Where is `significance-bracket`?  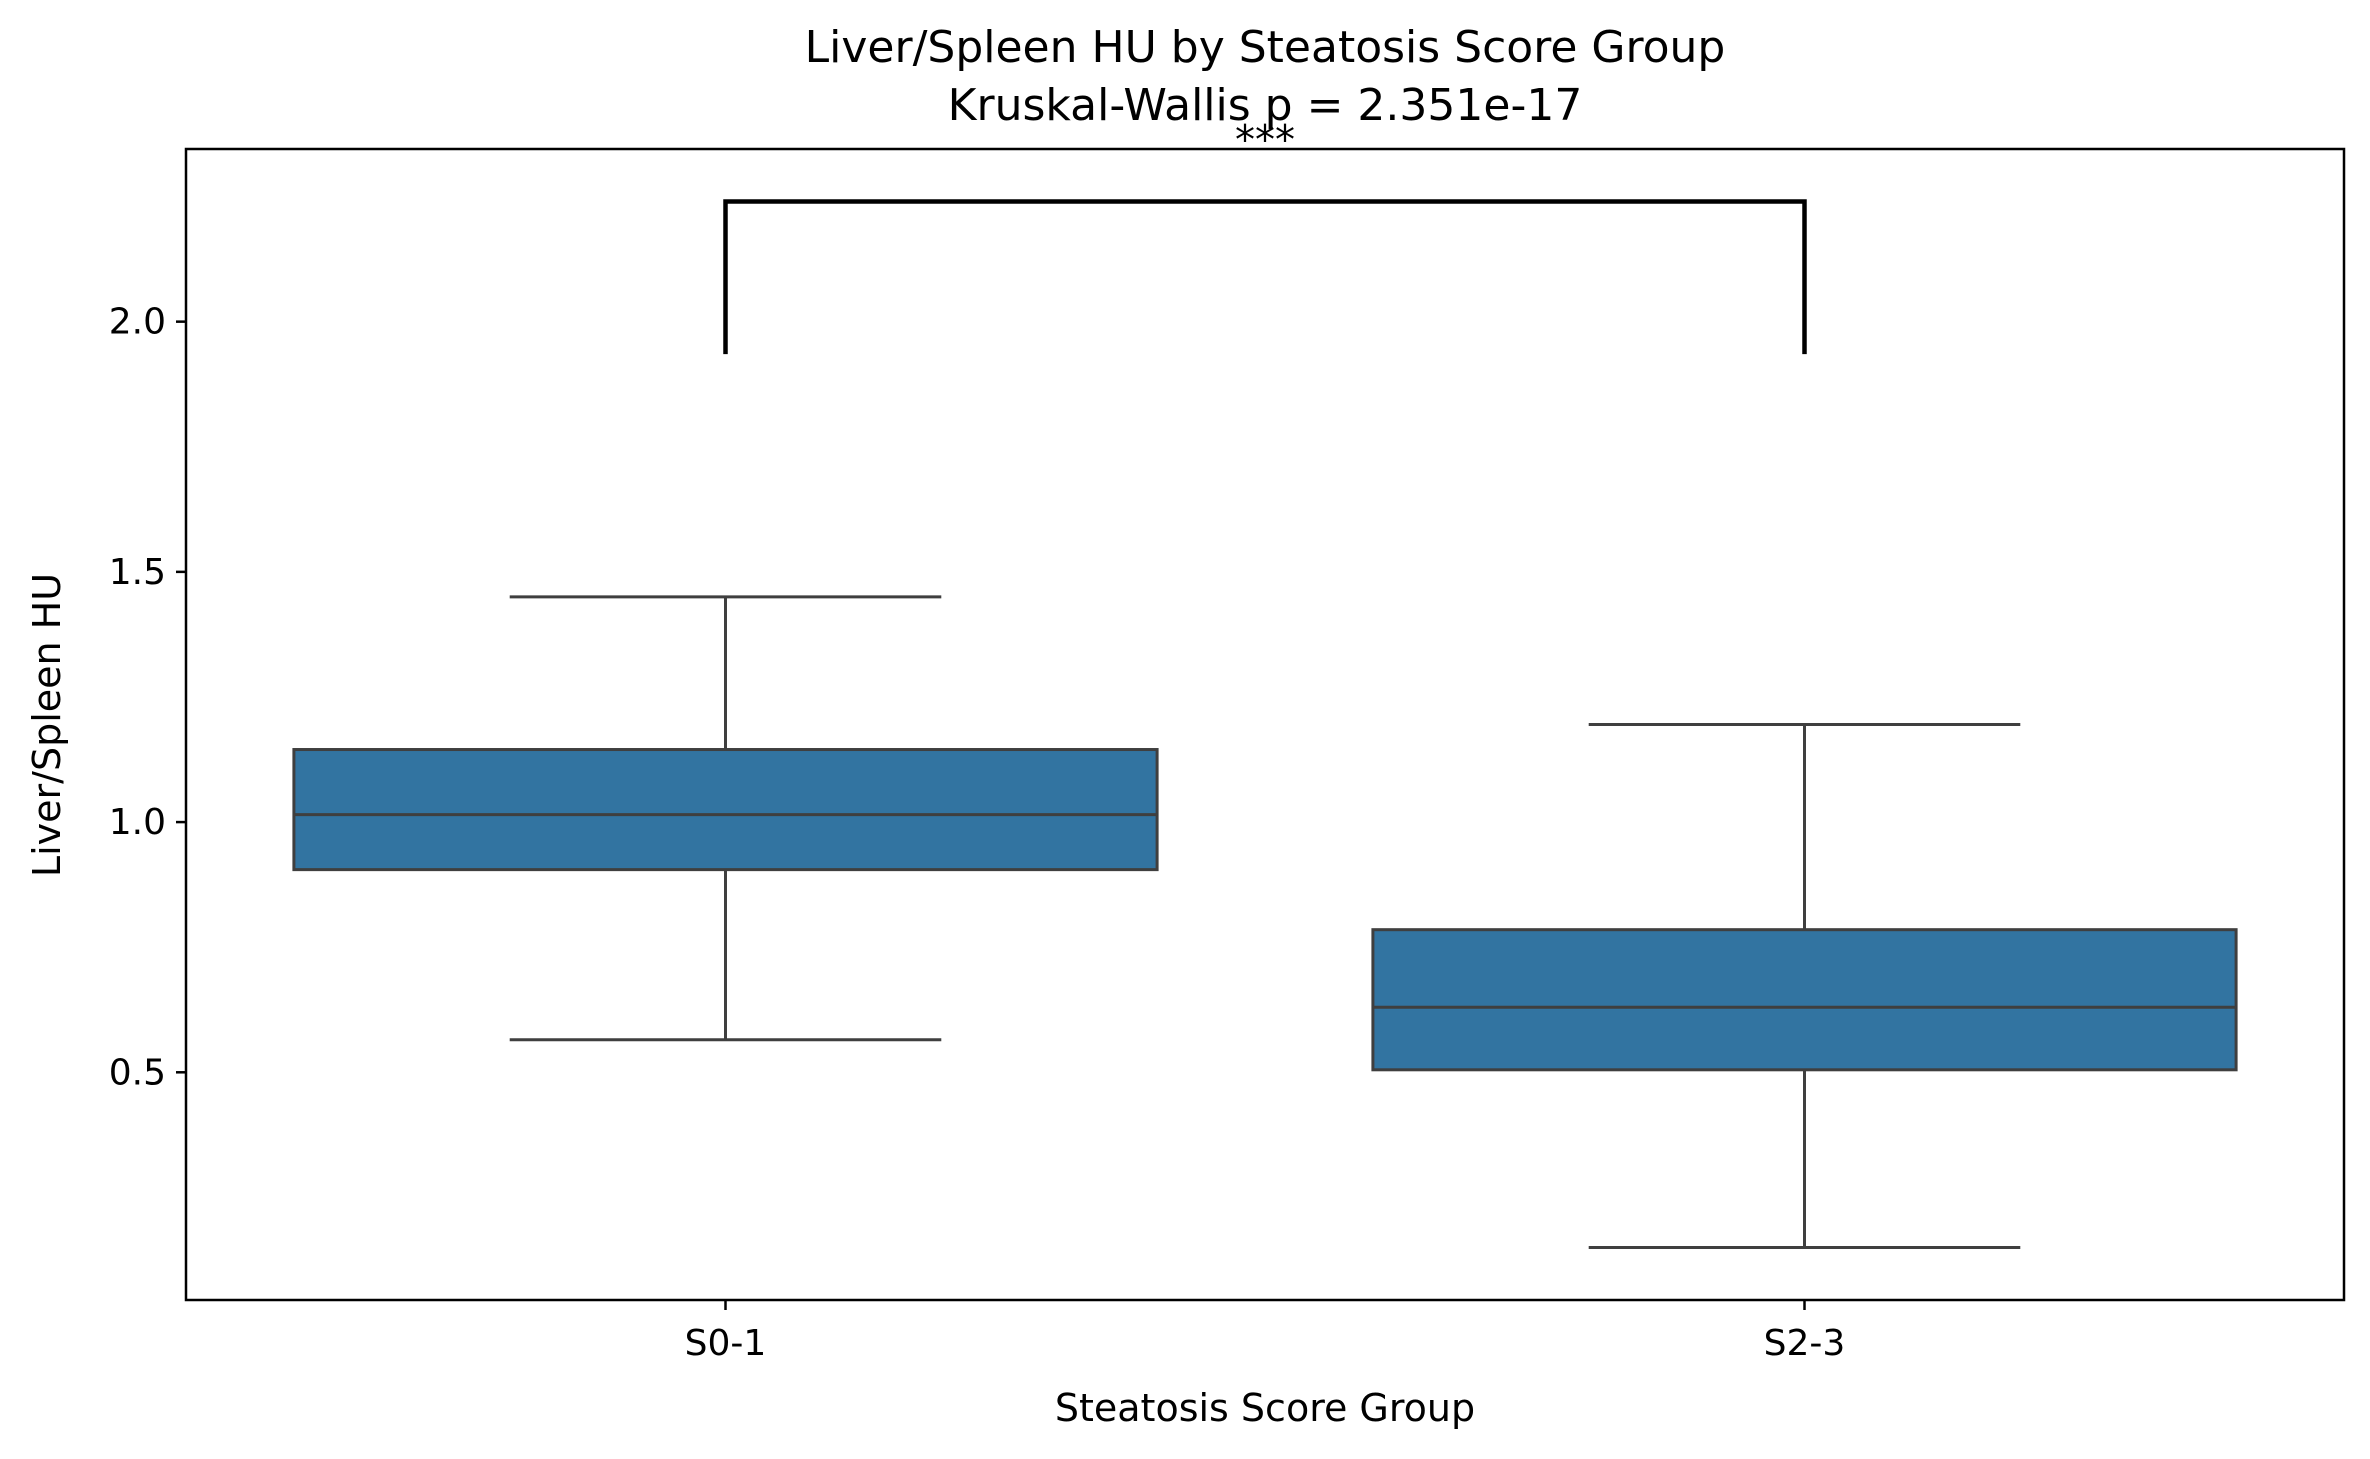
significance-bracket is located at coordinates (1265, 277).